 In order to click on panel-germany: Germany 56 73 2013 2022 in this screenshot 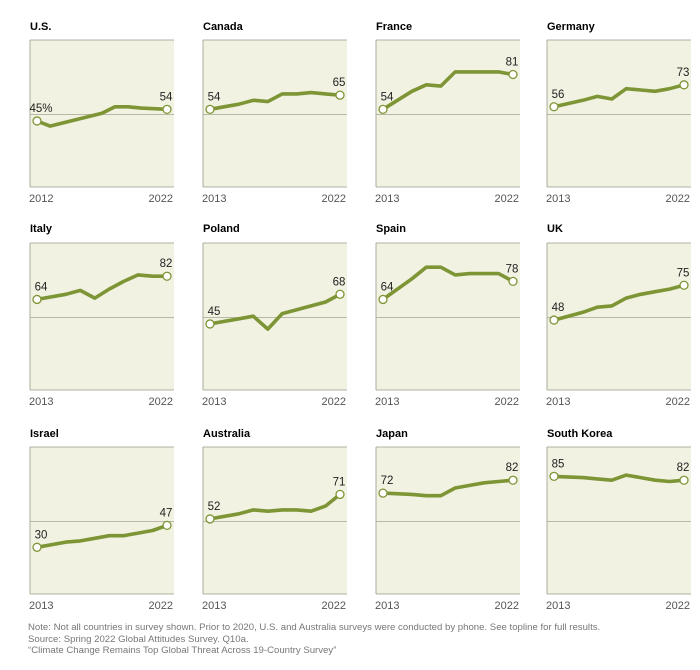, I will do `click(618, 113)`.